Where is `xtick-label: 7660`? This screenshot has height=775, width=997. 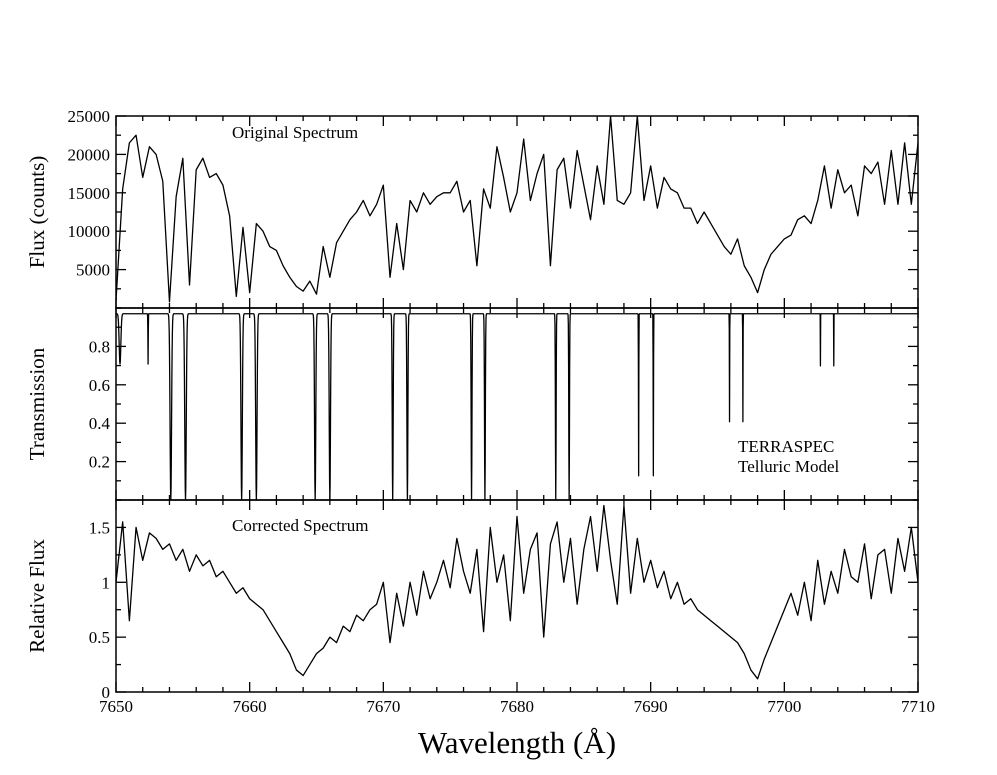
xtick-label: 7660 is located at coordinates (250, 706).